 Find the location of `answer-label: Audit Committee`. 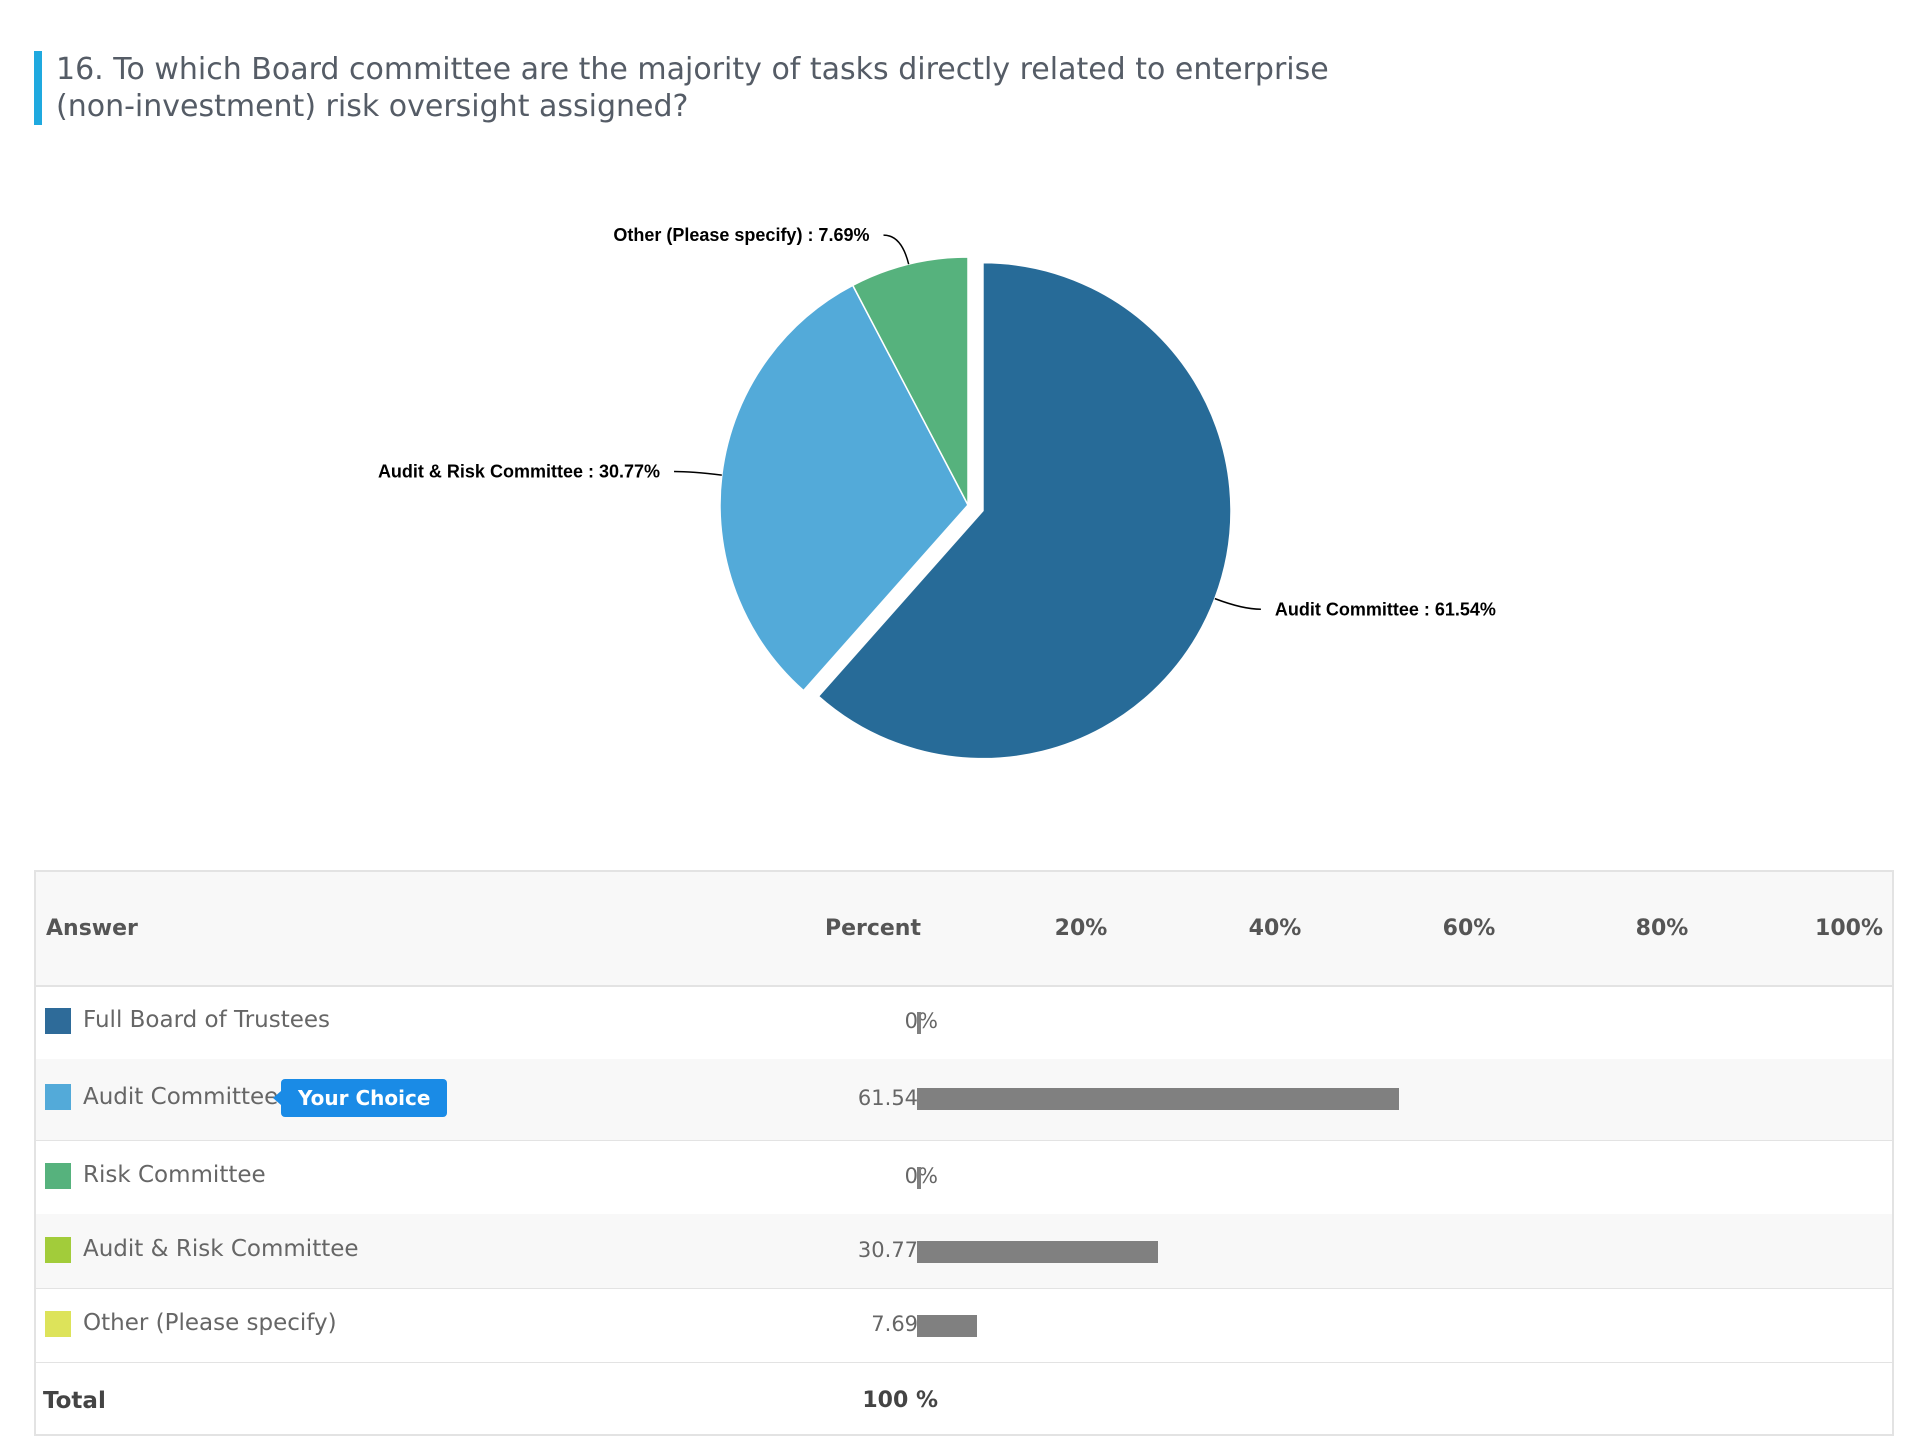

answer-label: Audit Committee is located at coordinates (181, 1097).